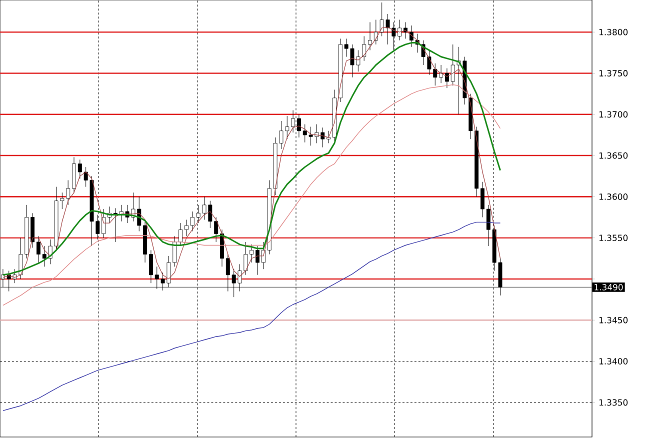 This screenshot has width=650, height=442. Describe the element at coordinates (613, 196) in the screenshot. I see `y-tick-label: 1.3600` at that location.